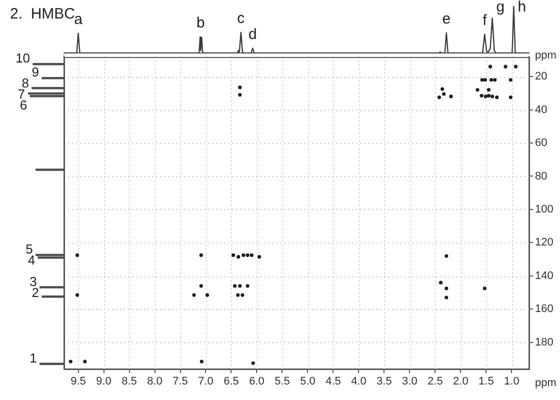  I want to click on x-tick-label: 7.0, so click(206, 382).